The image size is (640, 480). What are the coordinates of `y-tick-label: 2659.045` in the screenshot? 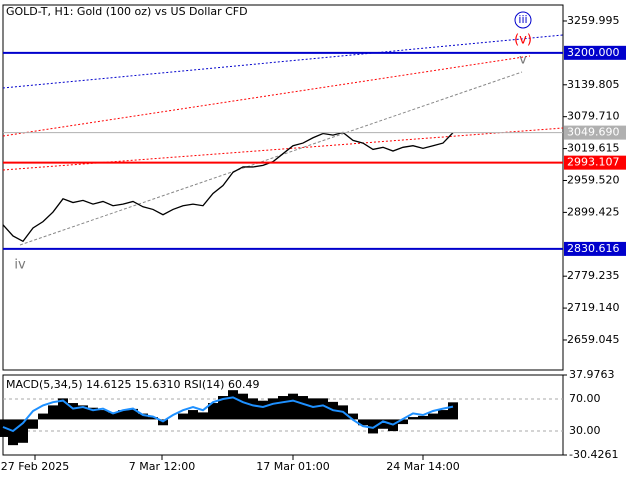 It's located at (593, 339).